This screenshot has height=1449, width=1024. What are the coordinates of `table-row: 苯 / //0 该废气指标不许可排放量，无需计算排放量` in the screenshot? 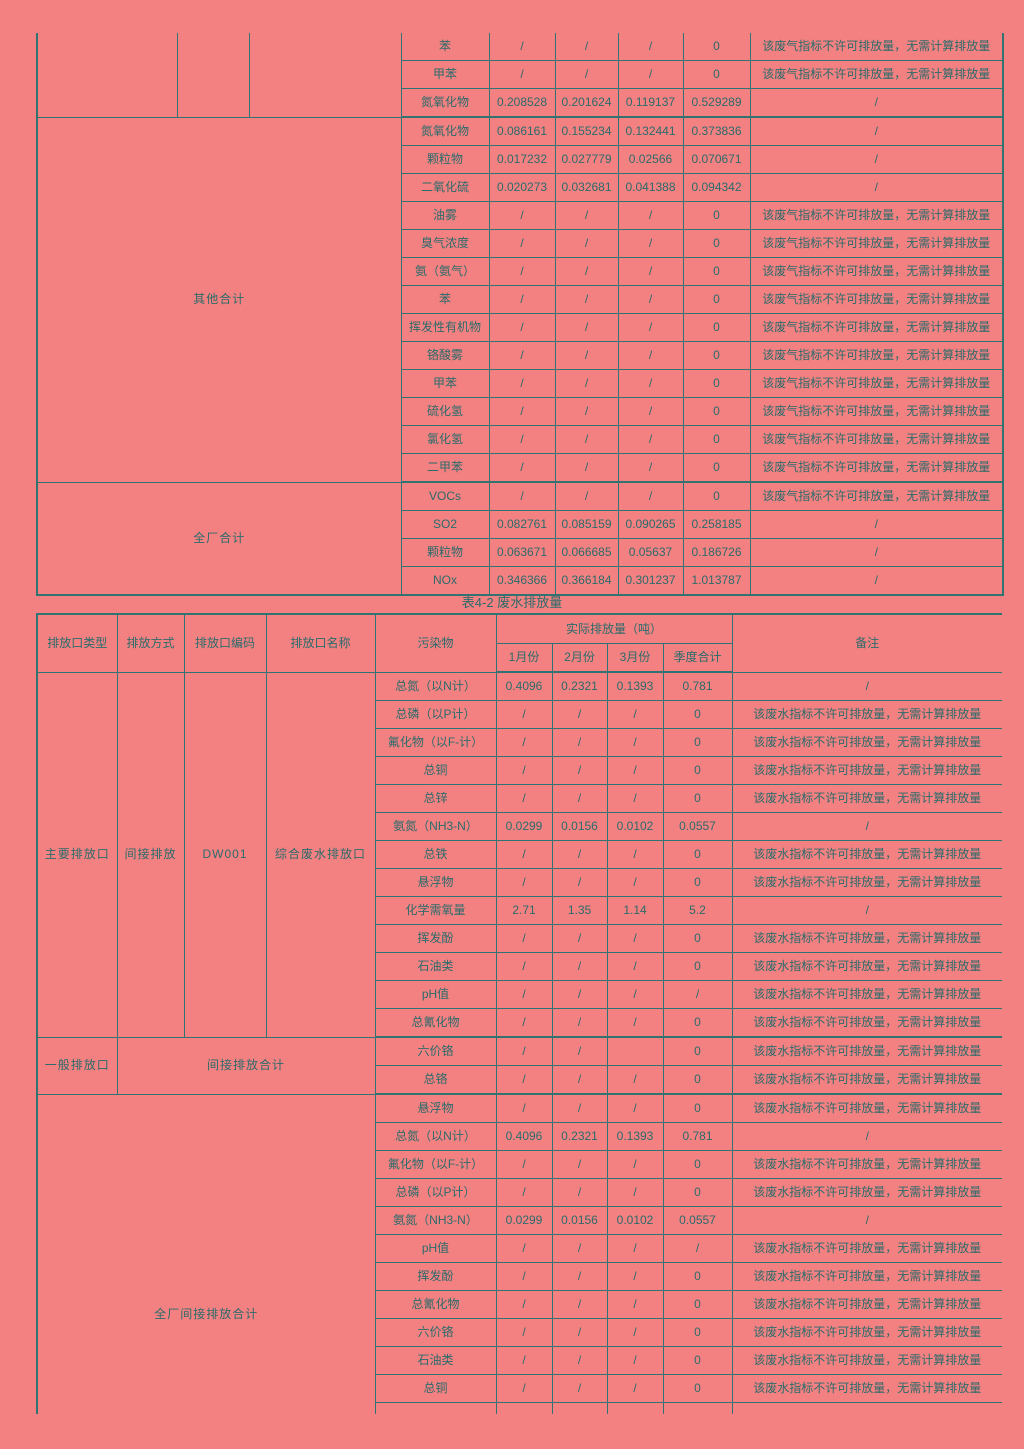 It's located at (520, 75).